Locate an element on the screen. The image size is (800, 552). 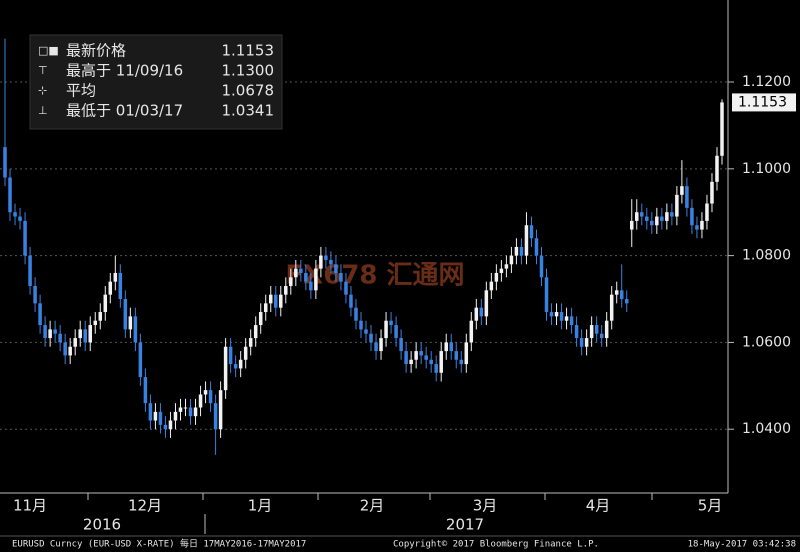
legend-value: 1.0678 is located at coordinates (248, 91).